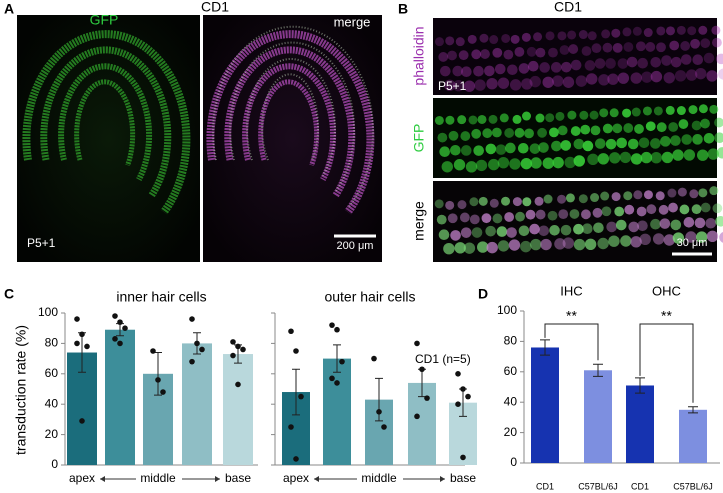 The width and height of the screenshot is (723, 493). What do you see at coordinates (41, 243) in the screenshot?
I see `age-label: P5+1` at bounding box center [41, 243].